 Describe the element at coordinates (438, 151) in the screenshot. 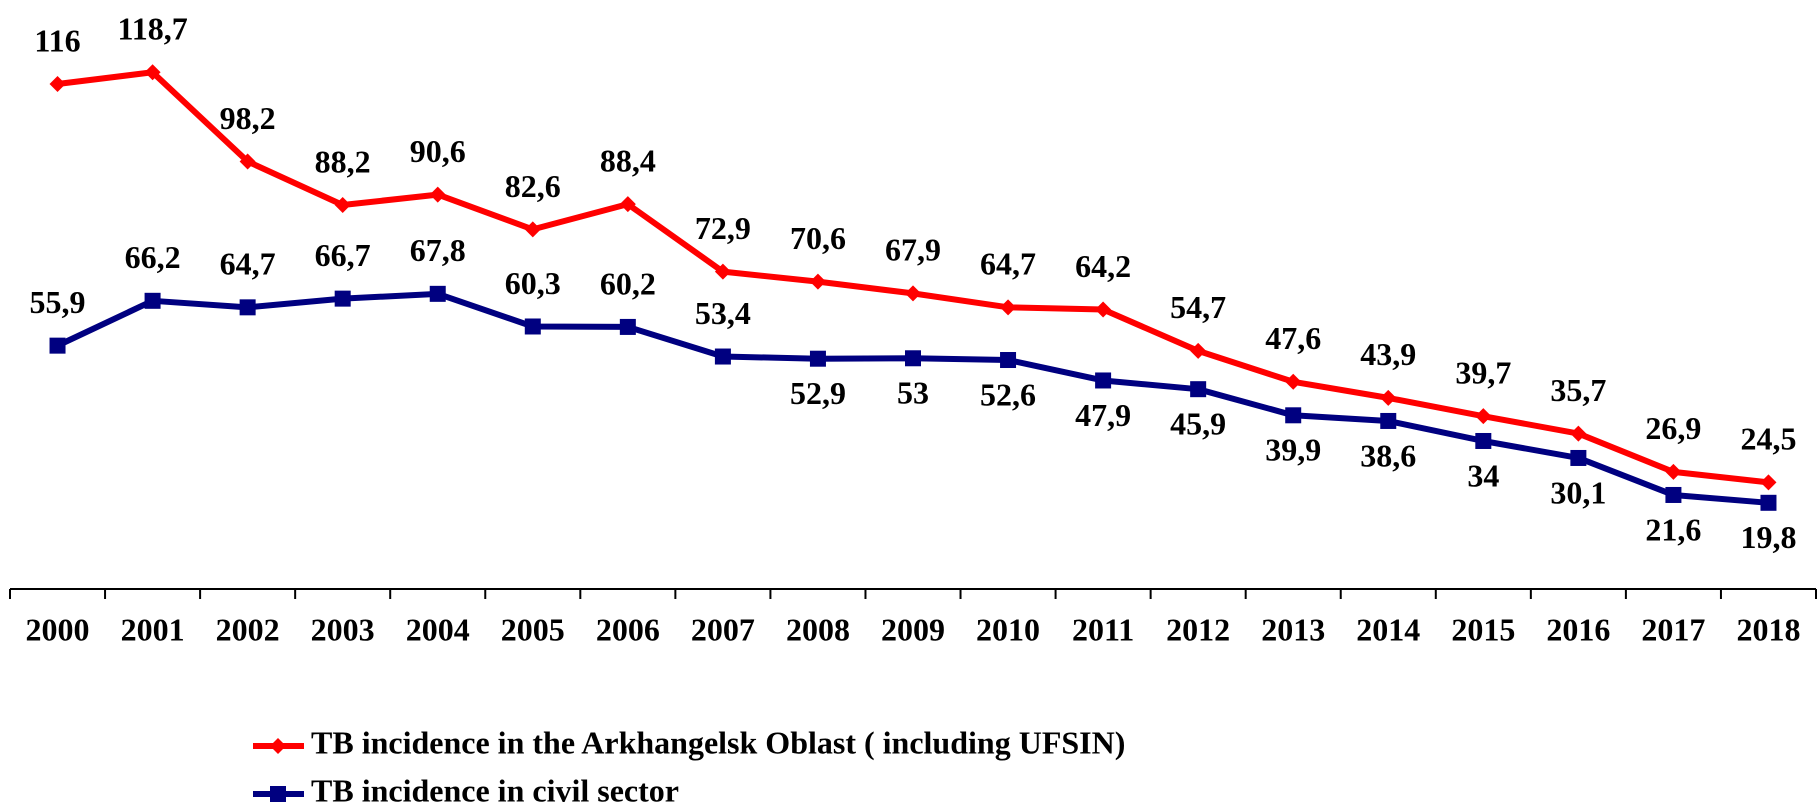

I see `data-label: 90,6` at that location.